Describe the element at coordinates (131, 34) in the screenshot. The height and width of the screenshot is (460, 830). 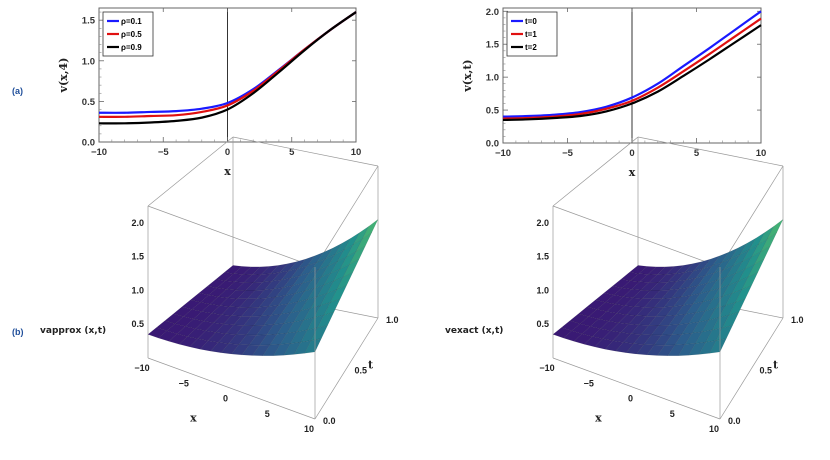
I see `legend-label-1: ρ=0.5` at that location.